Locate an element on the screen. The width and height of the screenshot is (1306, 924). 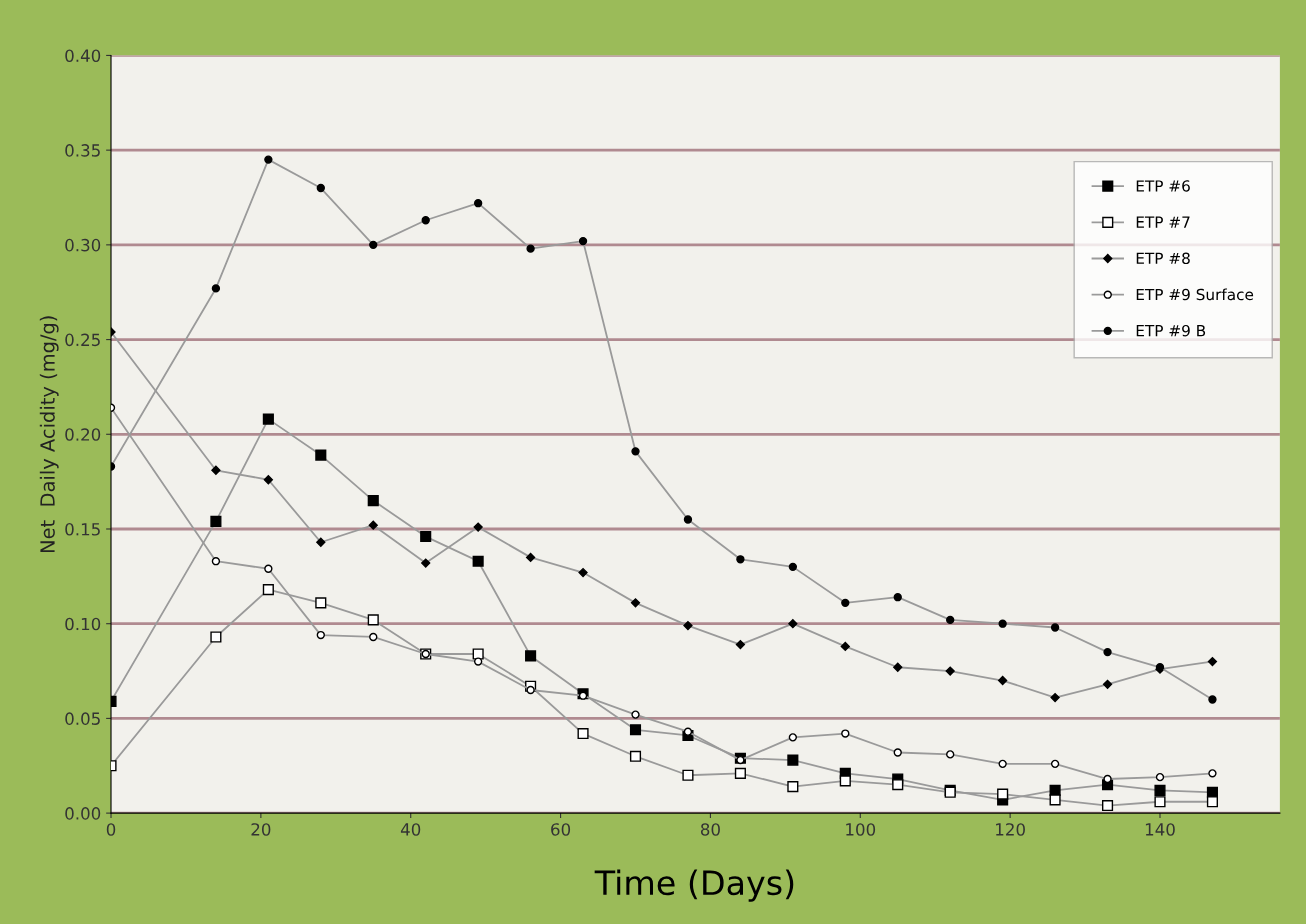
y-tick-label: 0.00 is located at coordinates (83, 813).